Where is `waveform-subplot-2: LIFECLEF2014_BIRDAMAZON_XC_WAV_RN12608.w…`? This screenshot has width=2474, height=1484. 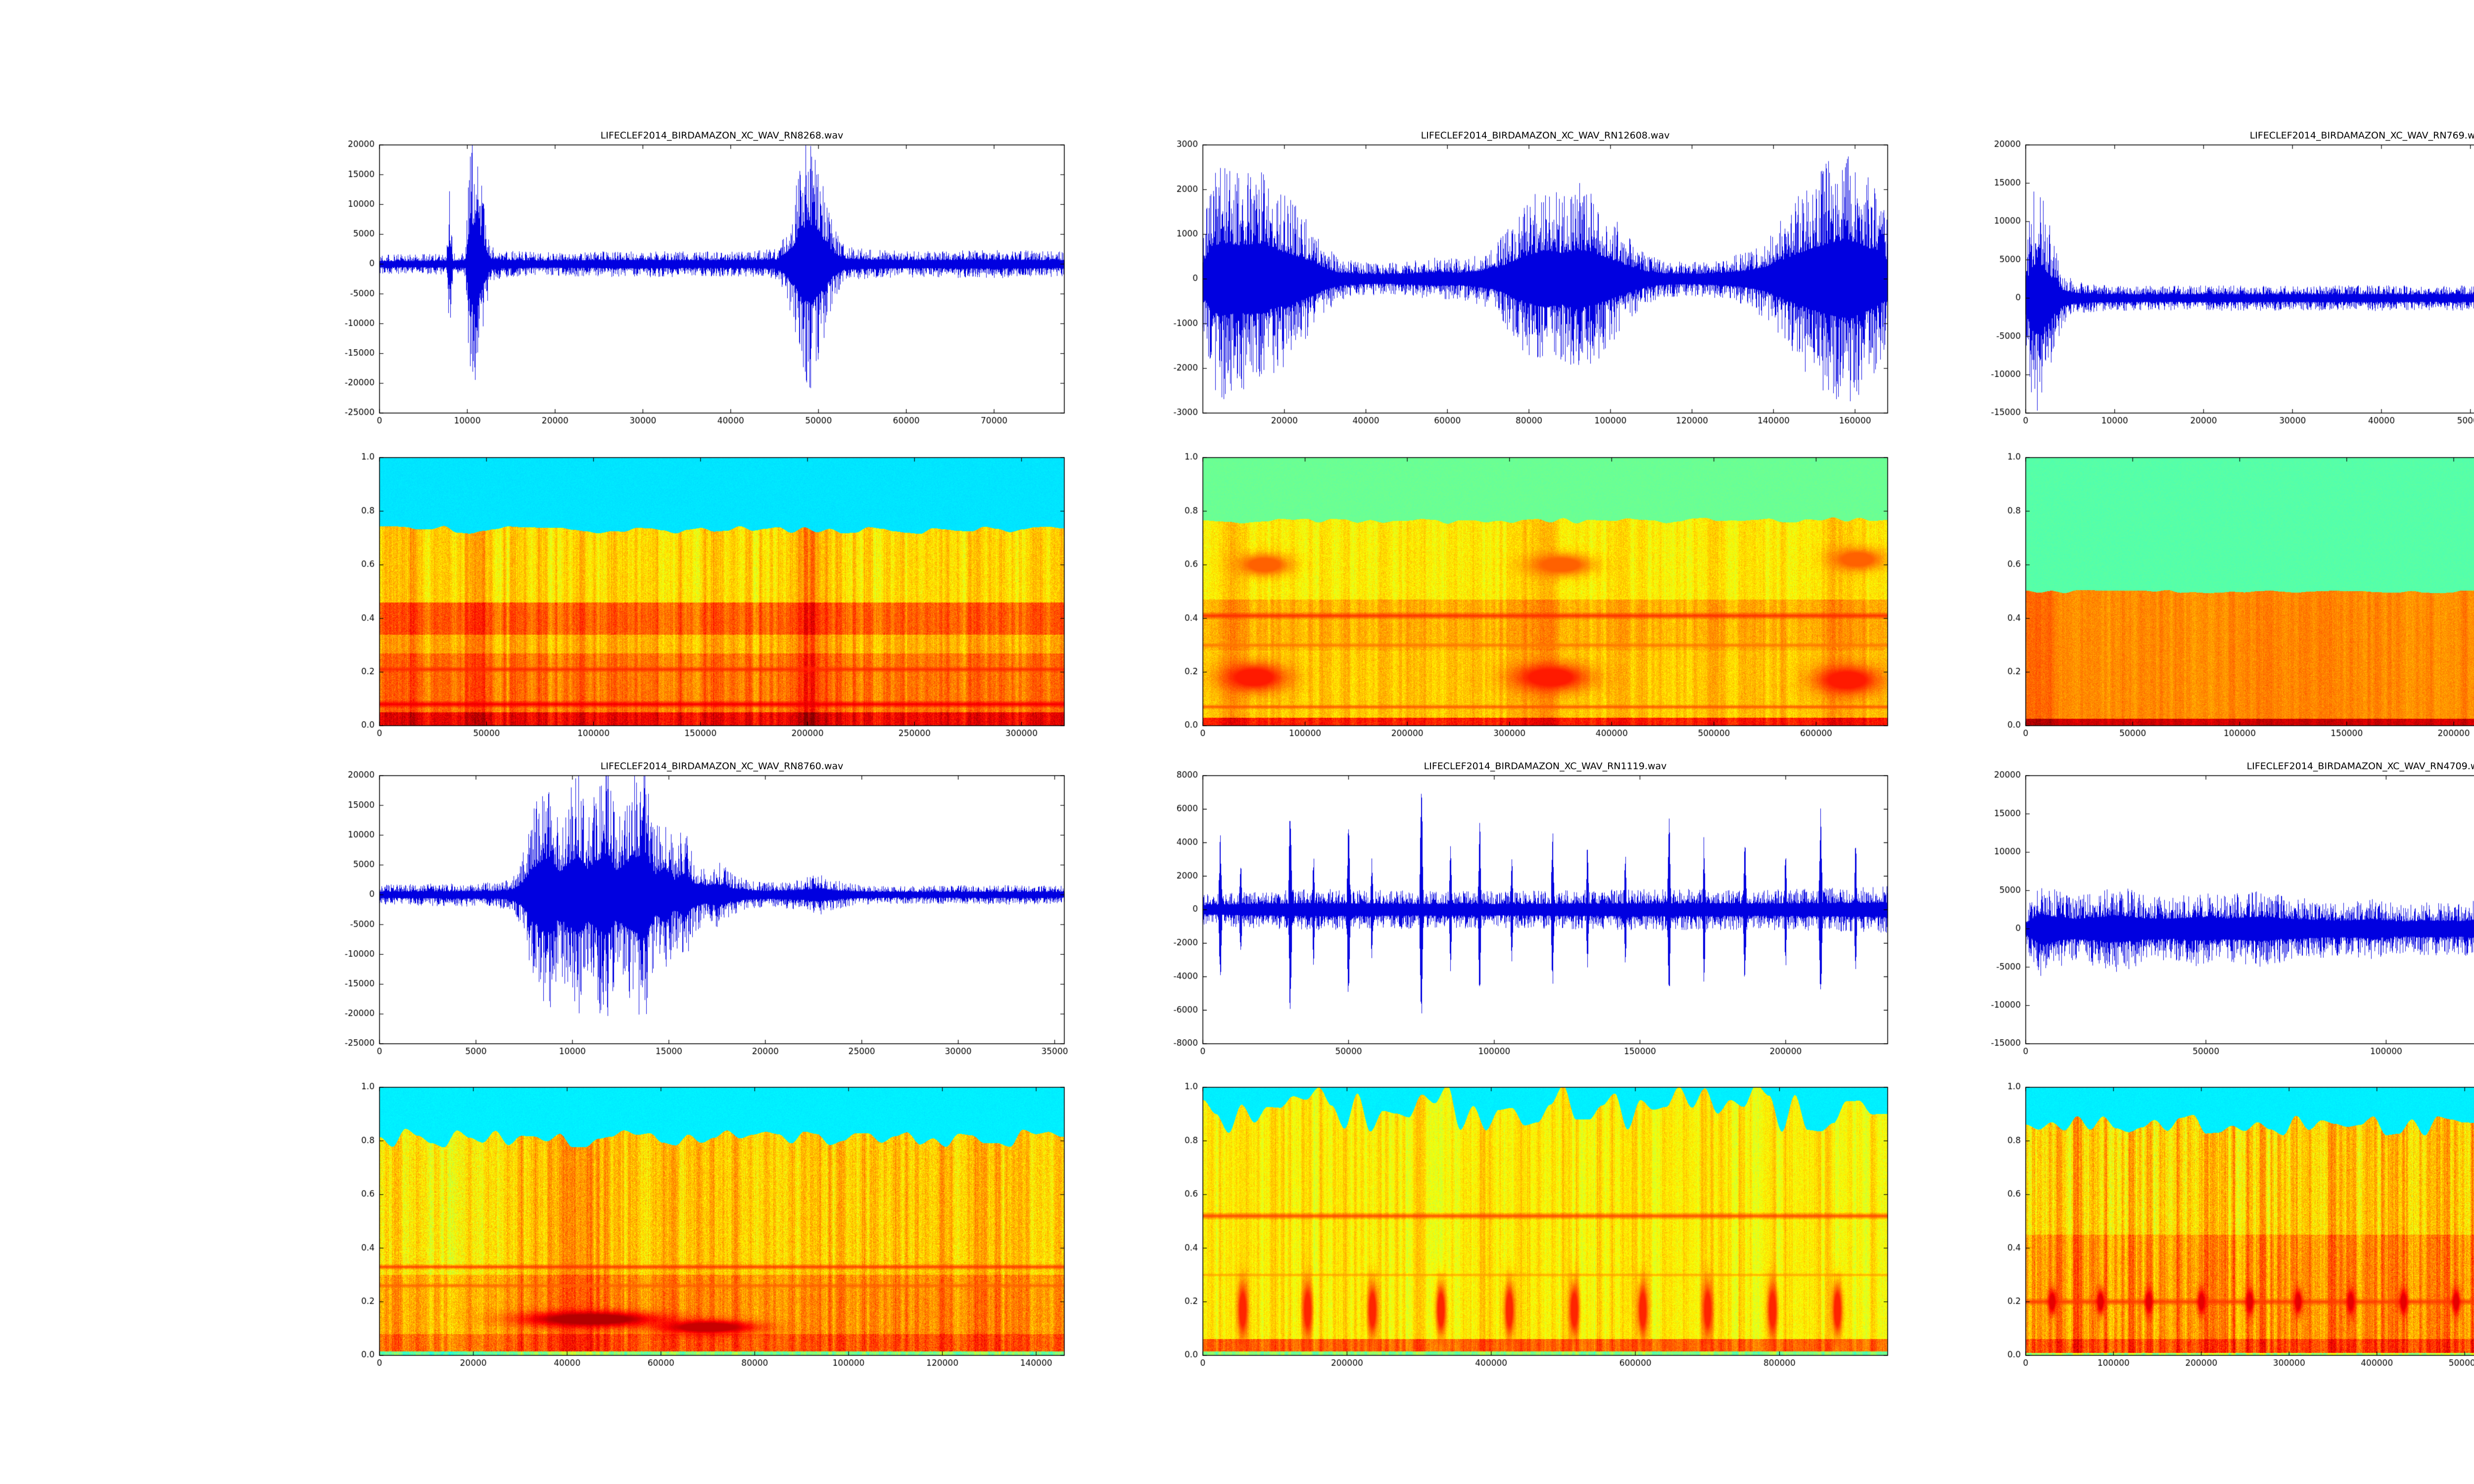
waveform-subplot-2: LIFECLEF2014_BIRDAMAZON_XC_WAV_RN12608.w… is located at coordinates (1532, 281).